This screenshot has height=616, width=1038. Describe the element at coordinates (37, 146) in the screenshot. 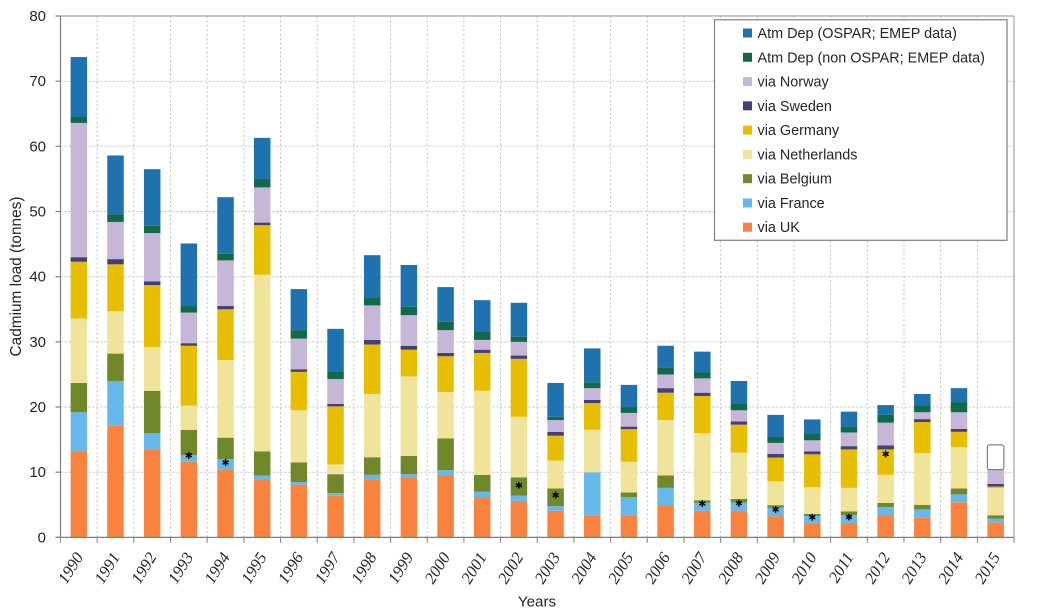

I see `svg-text: 60` at that location.